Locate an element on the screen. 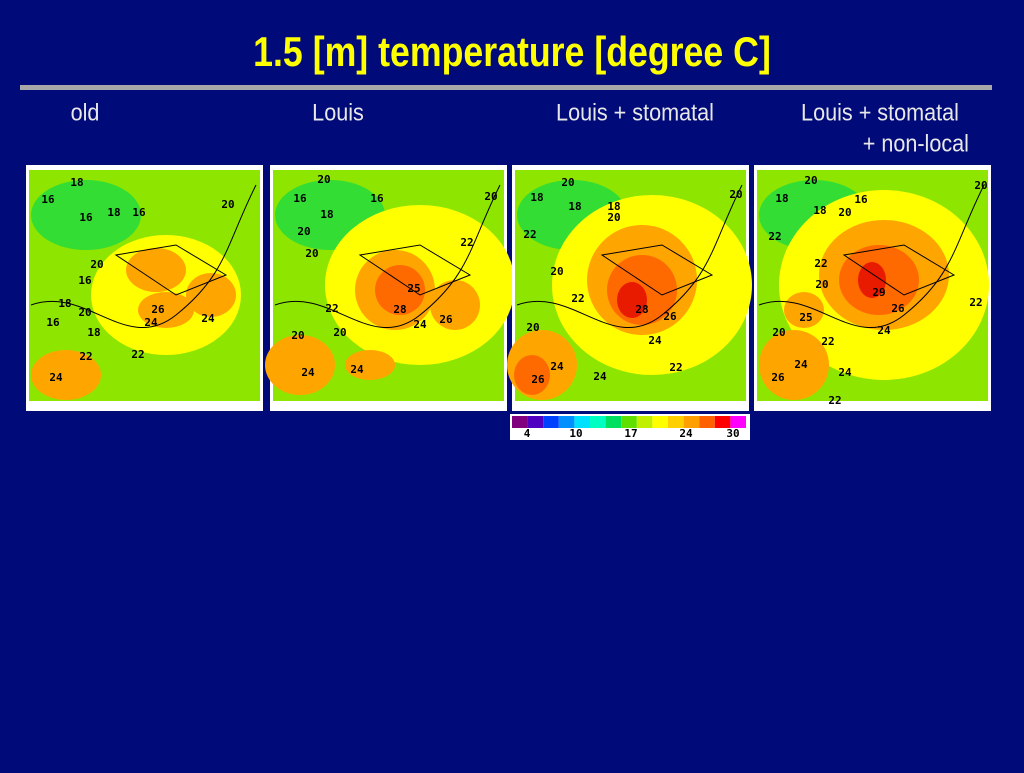 The image size is (1024, 773). panel-title: + non-local is located at coordinates (916, 142).